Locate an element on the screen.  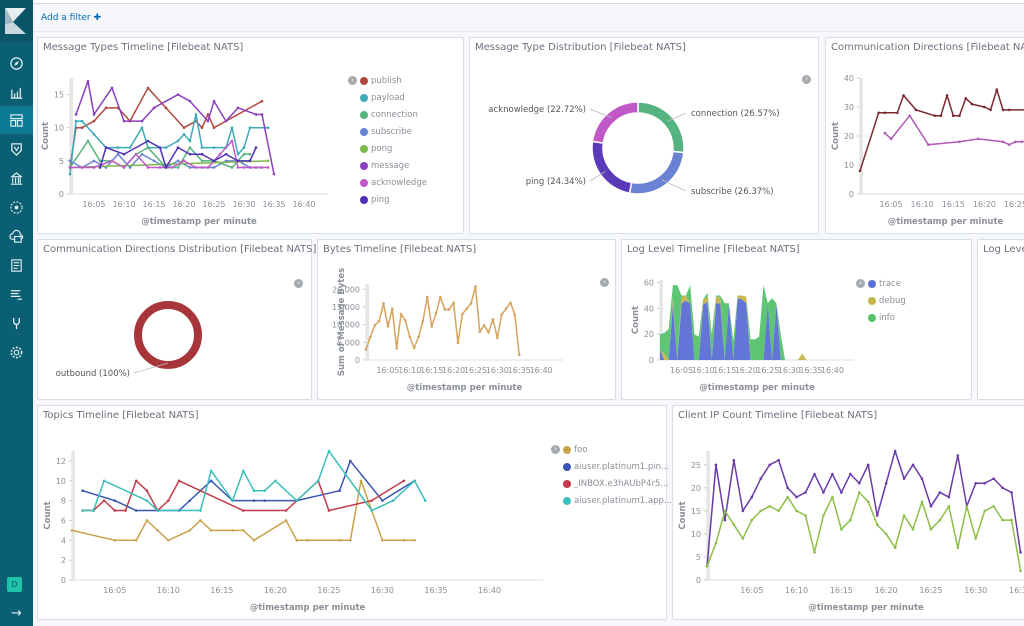
legend-item: ping is located at coordinates (393, 199).